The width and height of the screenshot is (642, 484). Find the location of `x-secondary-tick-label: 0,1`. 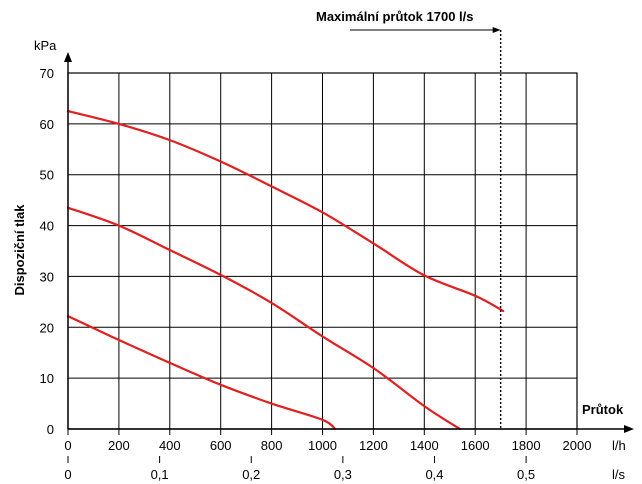

x-secondary-tick-label: 0,1 is located at coordinates (160, 474).